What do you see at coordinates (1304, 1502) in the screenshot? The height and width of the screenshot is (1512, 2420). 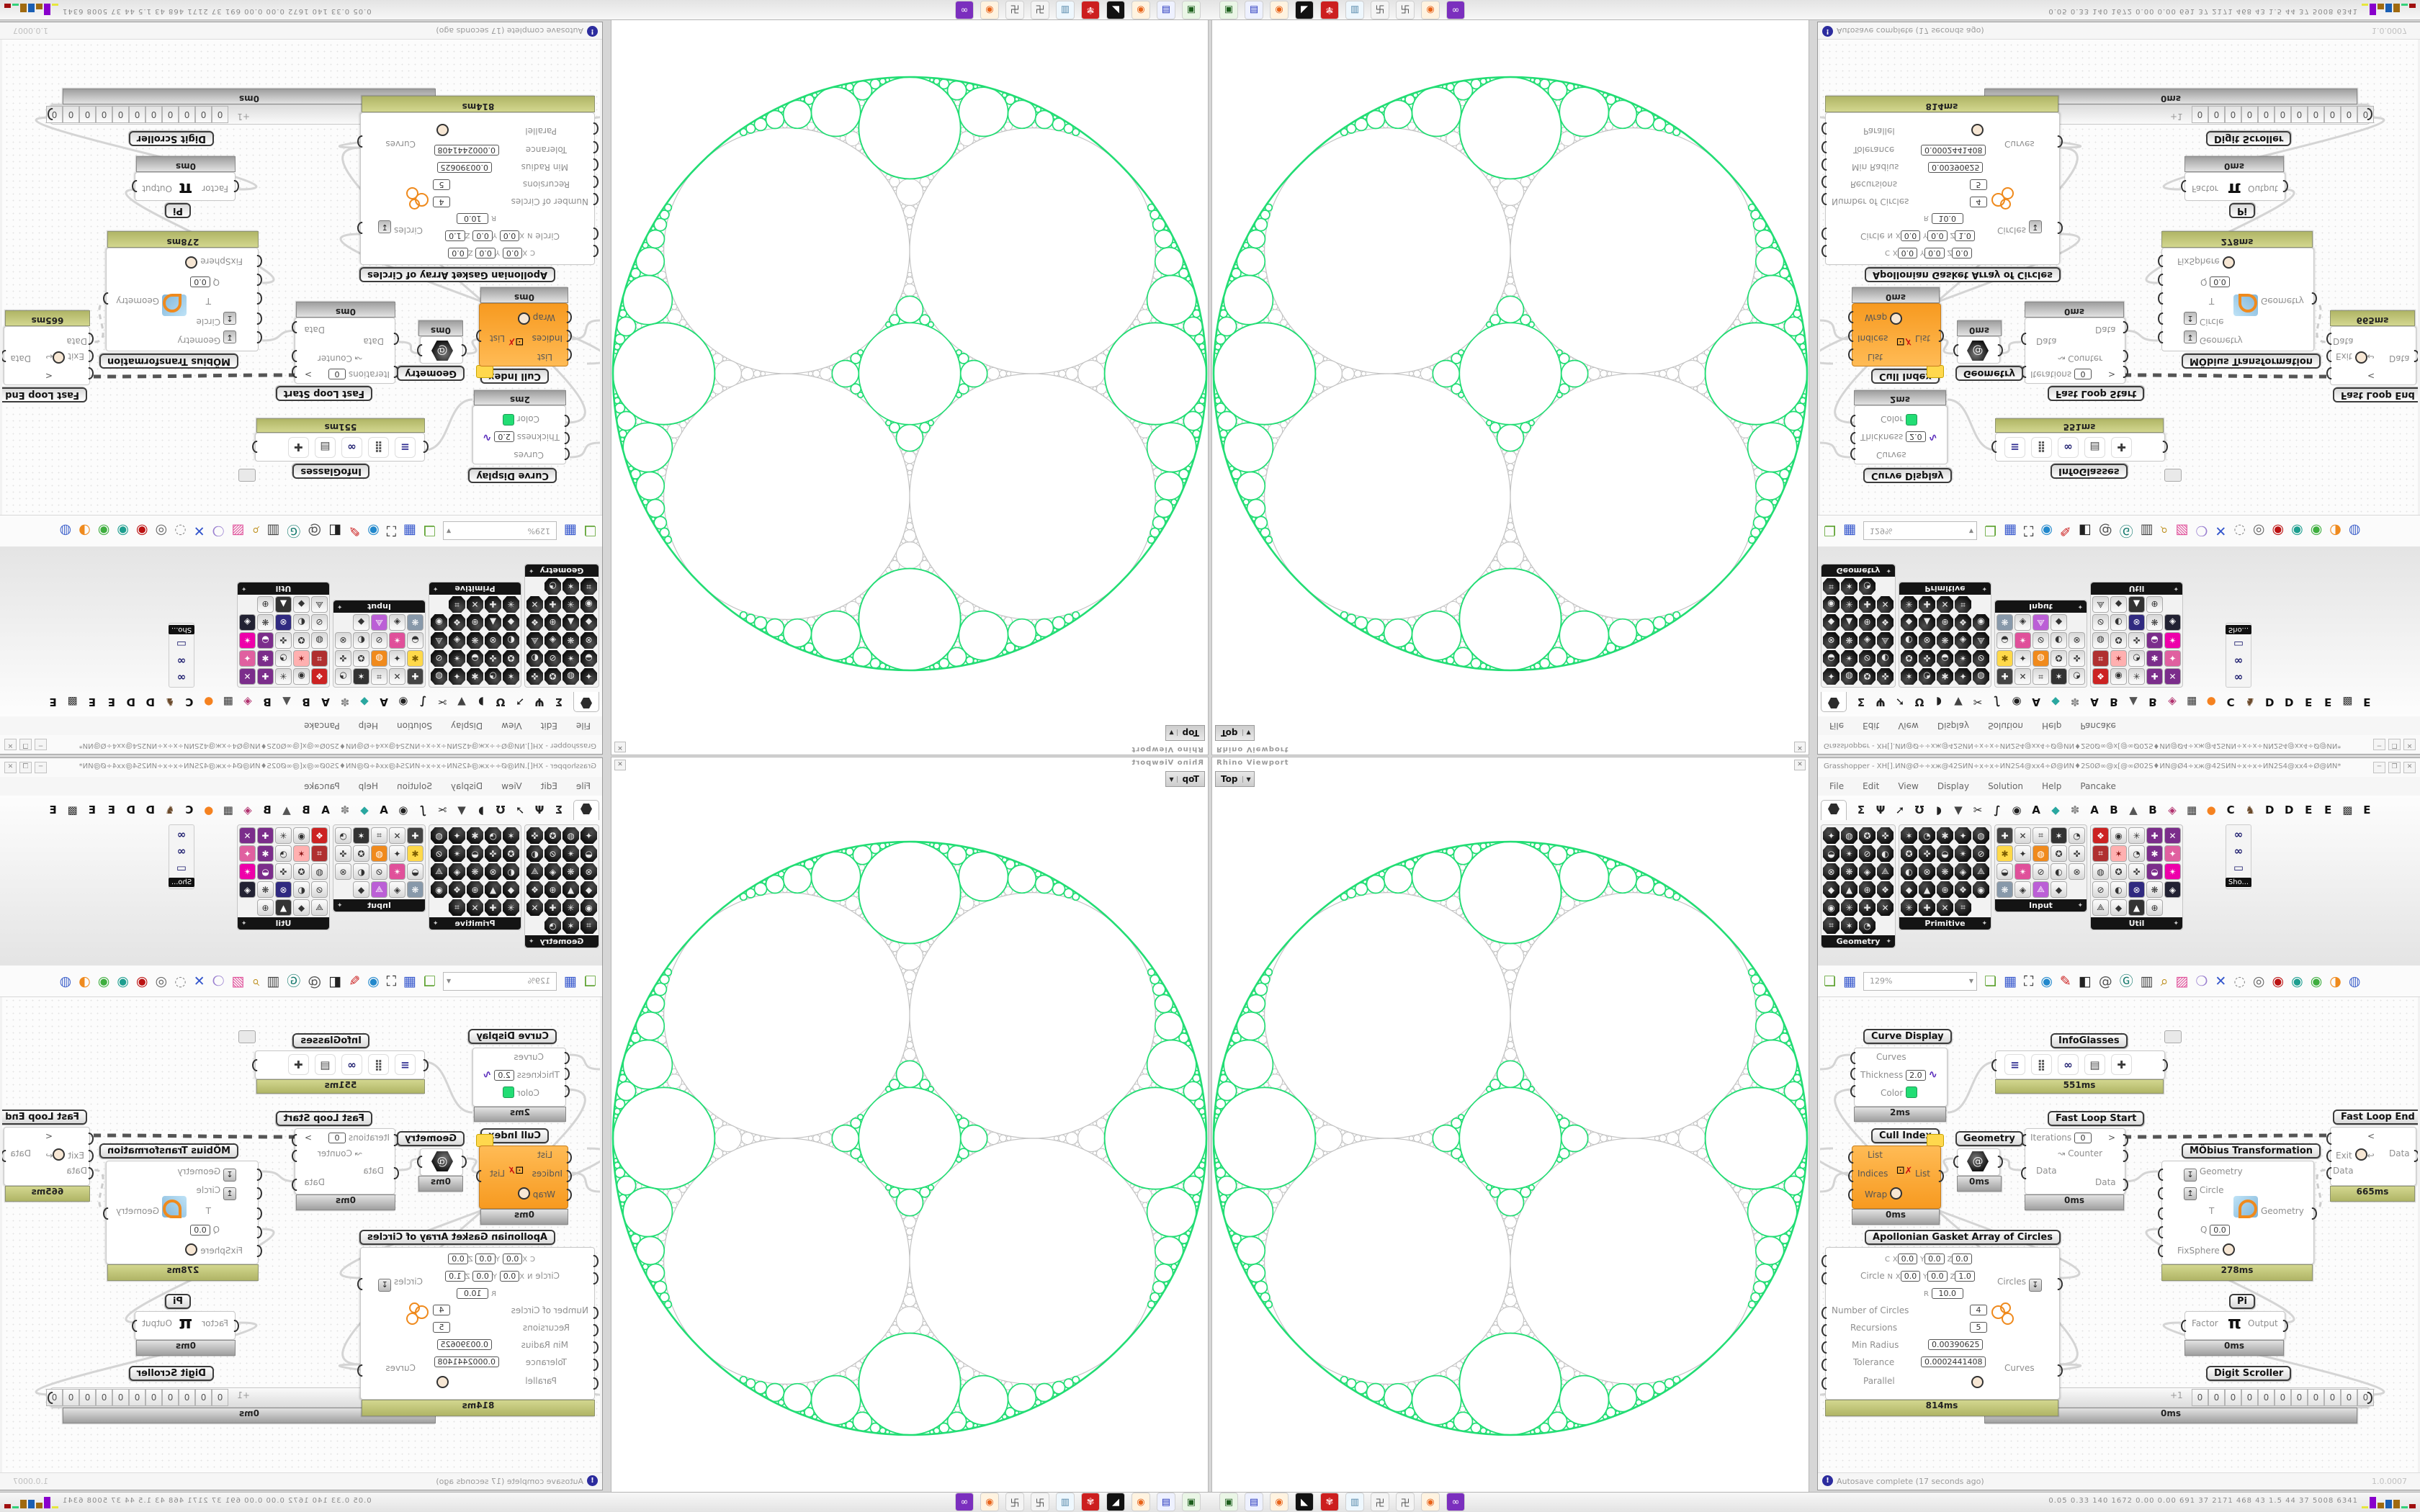 I see `taskbar-icon-inkcat: ◣` at bounding box center [1304, 1502].